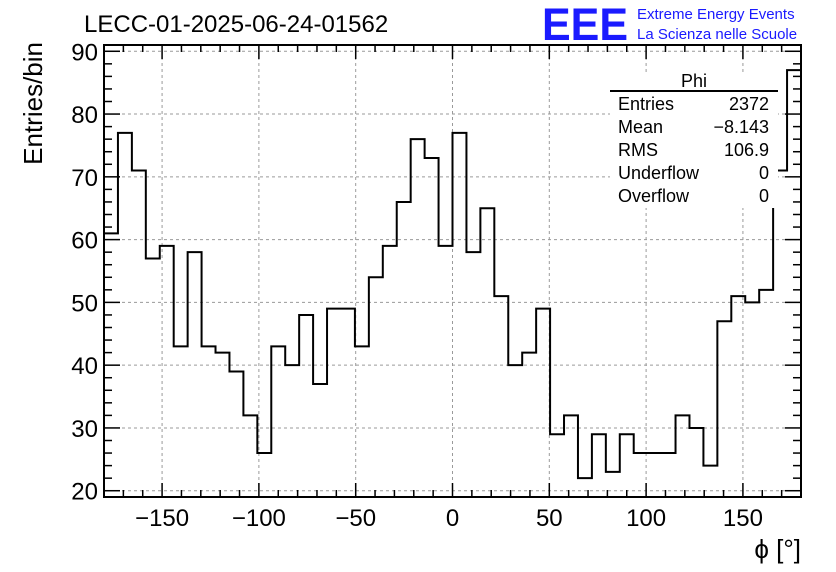  I want to click on logo-line-1: Extreme Energy Events, so click(716, 14).